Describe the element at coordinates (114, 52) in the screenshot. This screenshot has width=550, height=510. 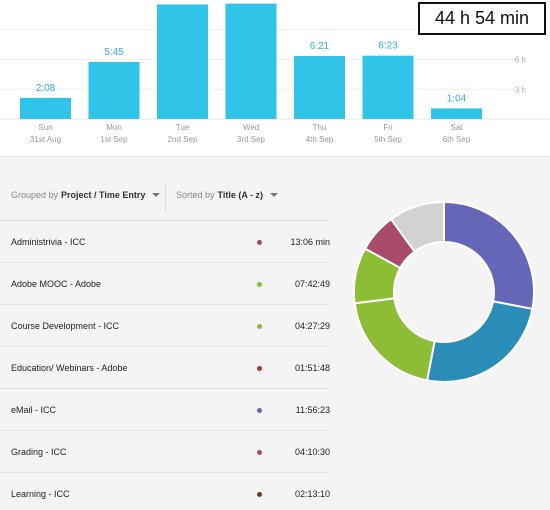
I see `bar-value-label: 5:45` at that location.